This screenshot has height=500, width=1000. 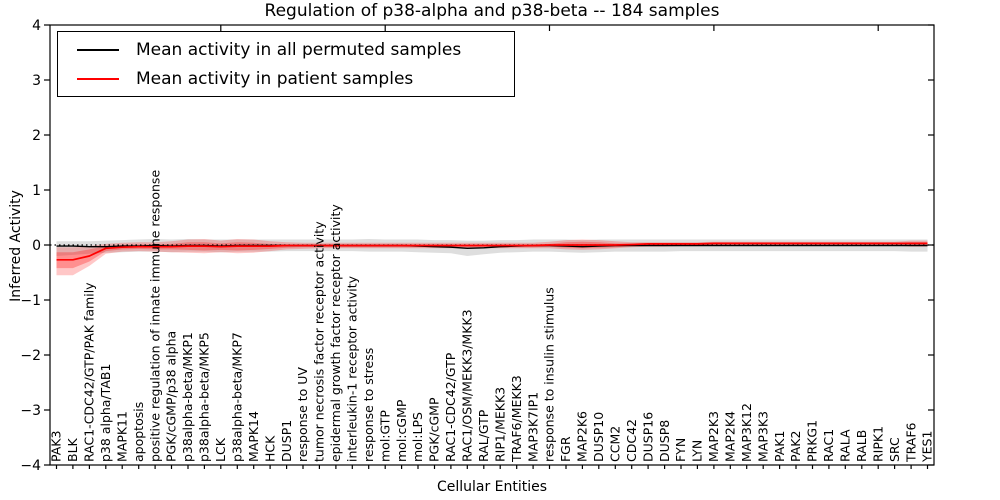 I want to click on y-tick-label: 2, so click(x=36, y=136).